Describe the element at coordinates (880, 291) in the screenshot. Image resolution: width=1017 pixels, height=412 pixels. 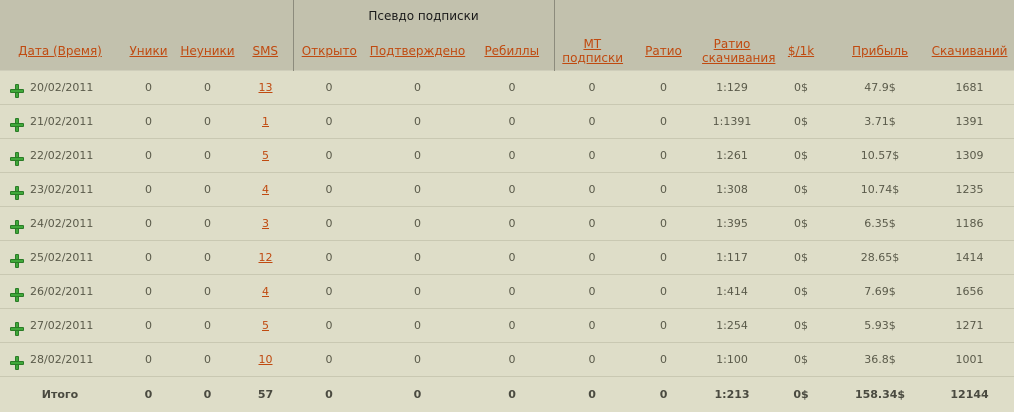
I see `cell-profit: 7.69$` at that location.